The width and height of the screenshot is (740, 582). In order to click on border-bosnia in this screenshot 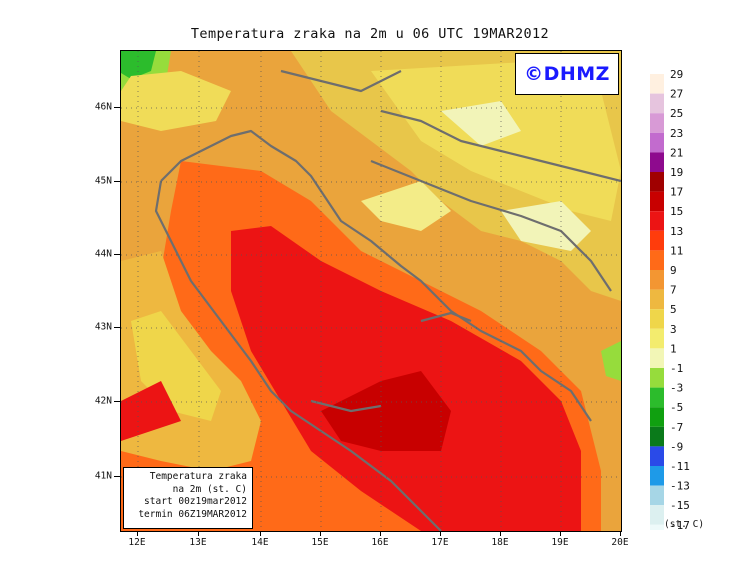, I will do `click(491, 225)`.